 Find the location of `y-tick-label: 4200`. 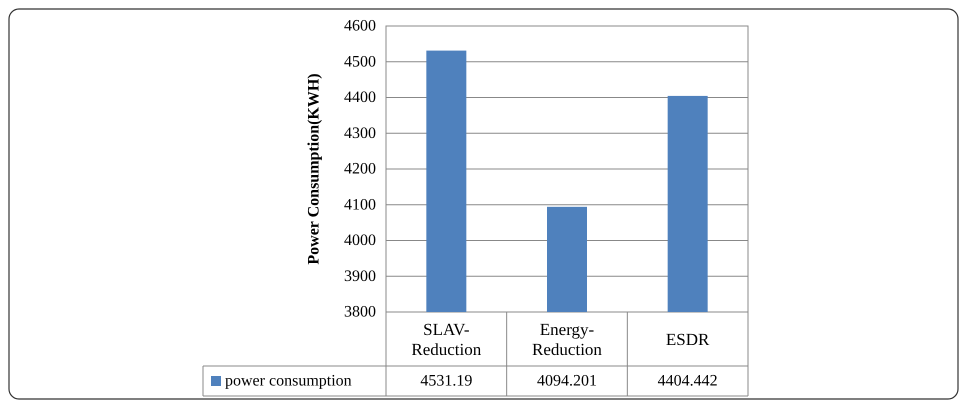

y-tick-label: 4200 is located at coordinates (360, 169).